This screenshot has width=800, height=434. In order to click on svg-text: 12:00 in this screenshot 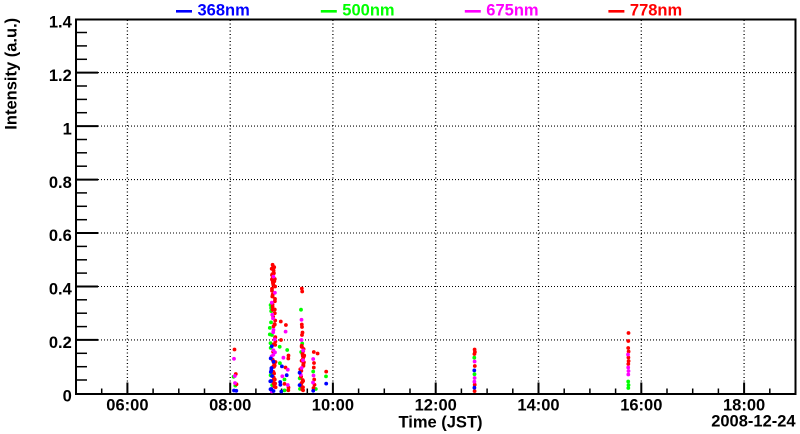, I will do `click(436, 406)`.